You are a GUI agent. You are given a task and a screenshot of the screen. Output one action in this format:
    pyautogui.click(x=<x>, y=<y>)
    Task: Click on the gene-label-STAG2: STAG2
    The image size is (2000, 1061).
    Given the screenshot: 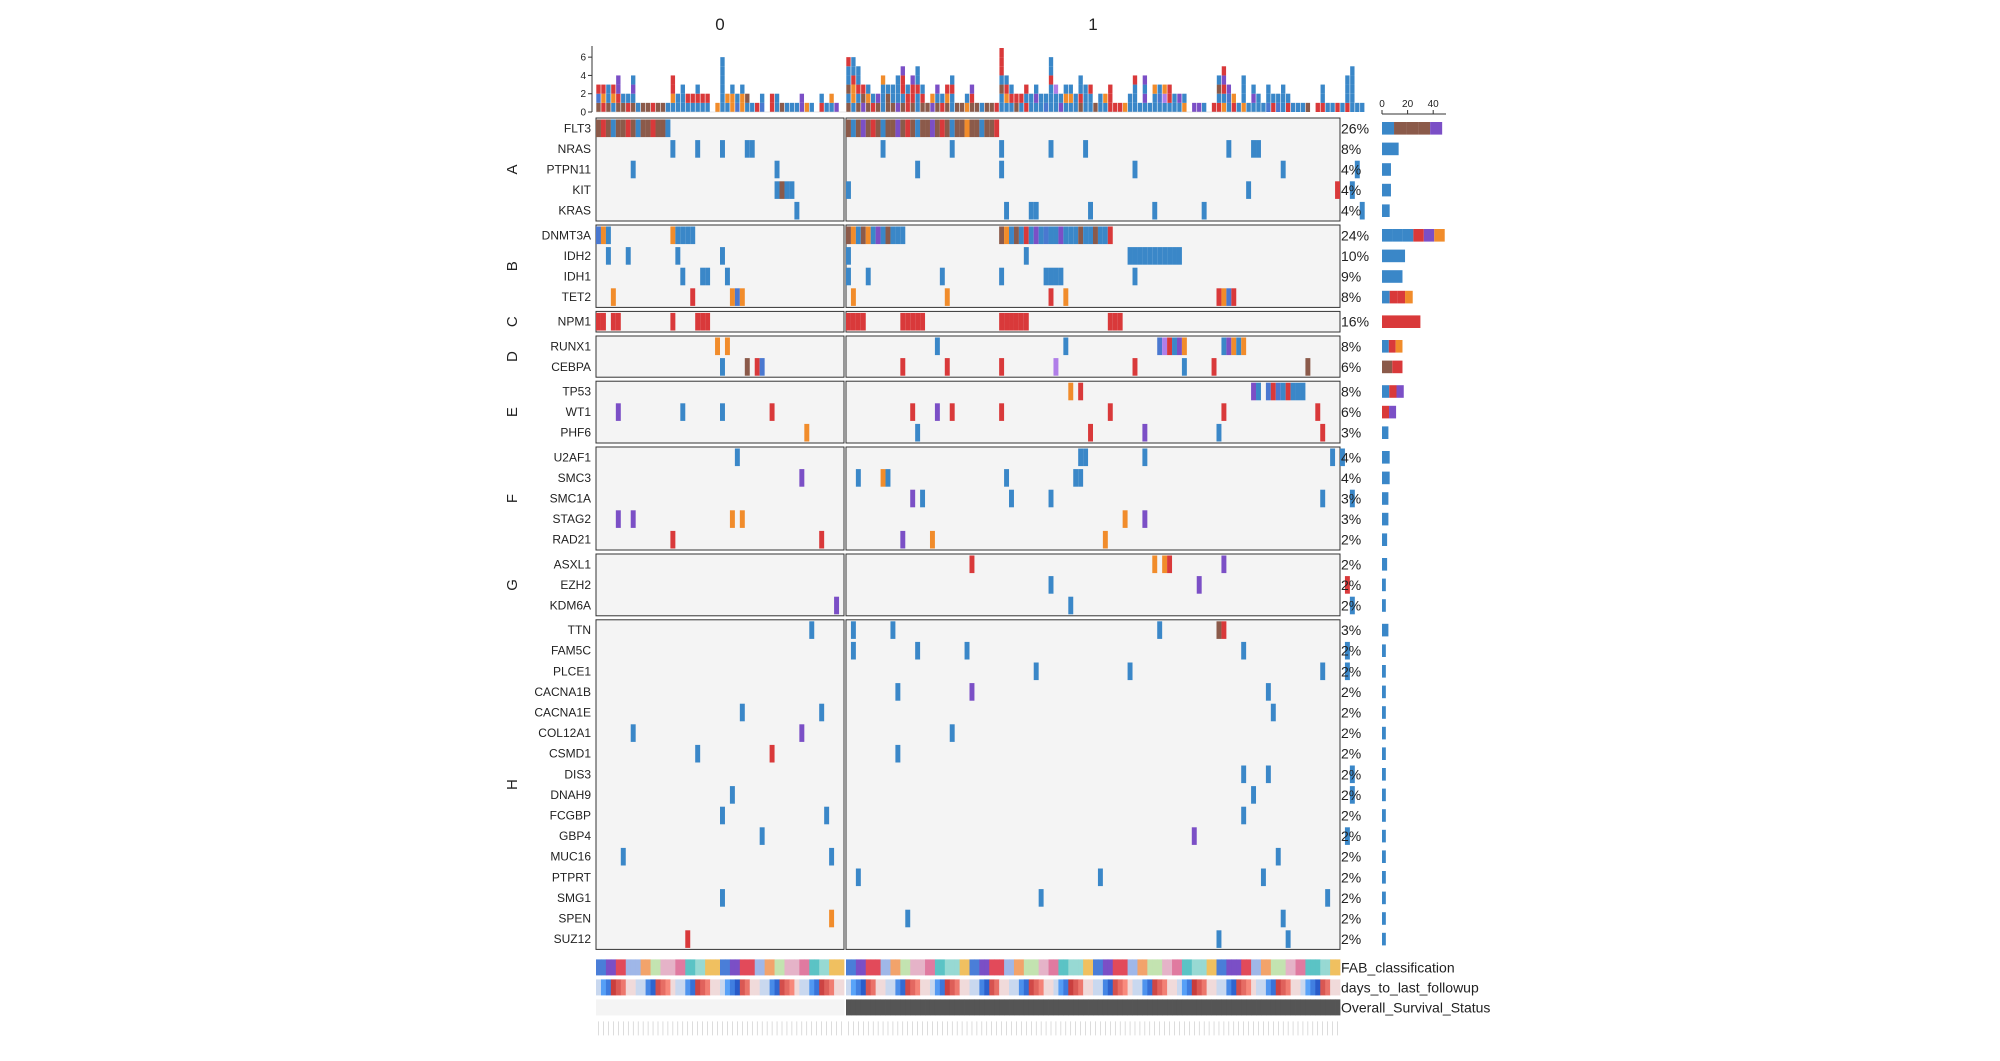 What is the action you would take?
    pyautogui.click(x=572, y=519)
    